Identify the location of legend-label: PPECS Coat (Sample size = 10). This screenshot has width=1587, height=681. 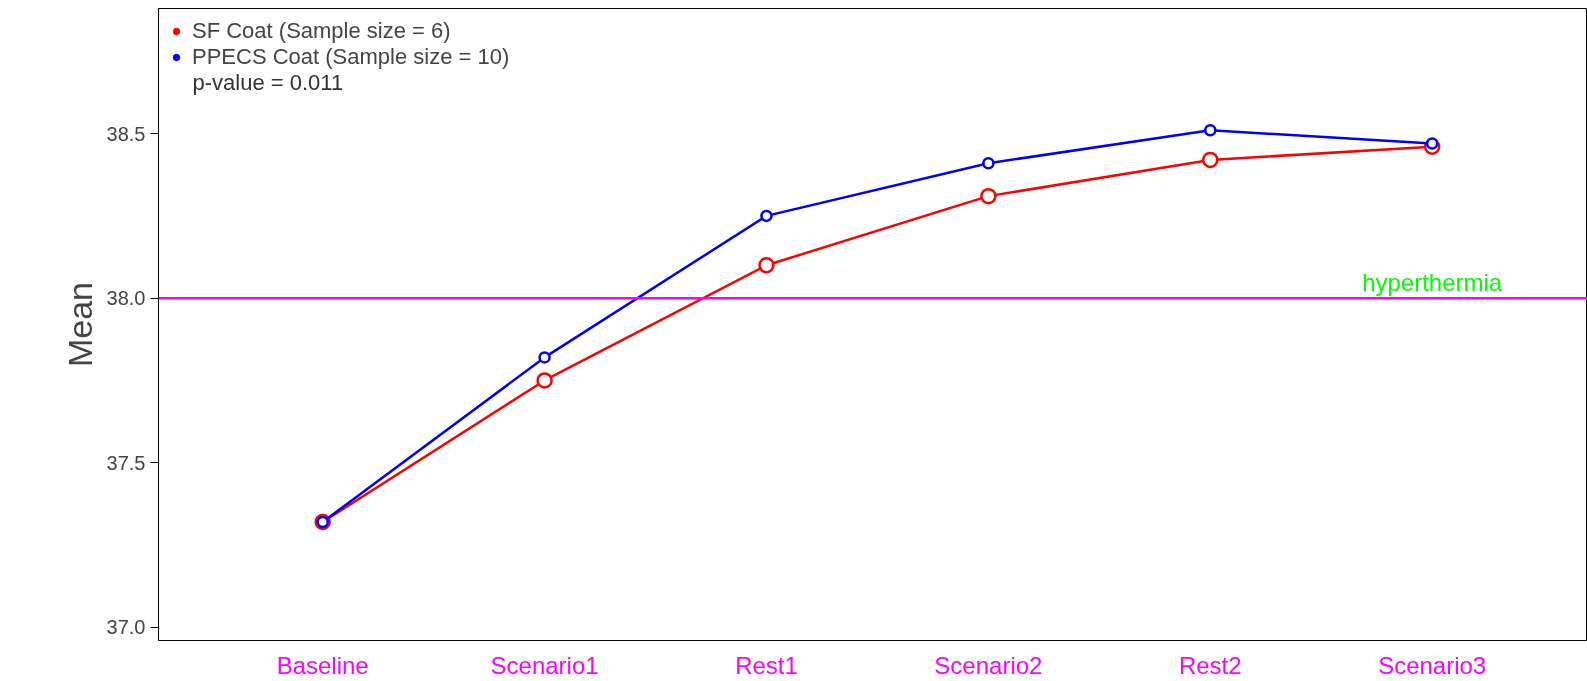
(351, 57).